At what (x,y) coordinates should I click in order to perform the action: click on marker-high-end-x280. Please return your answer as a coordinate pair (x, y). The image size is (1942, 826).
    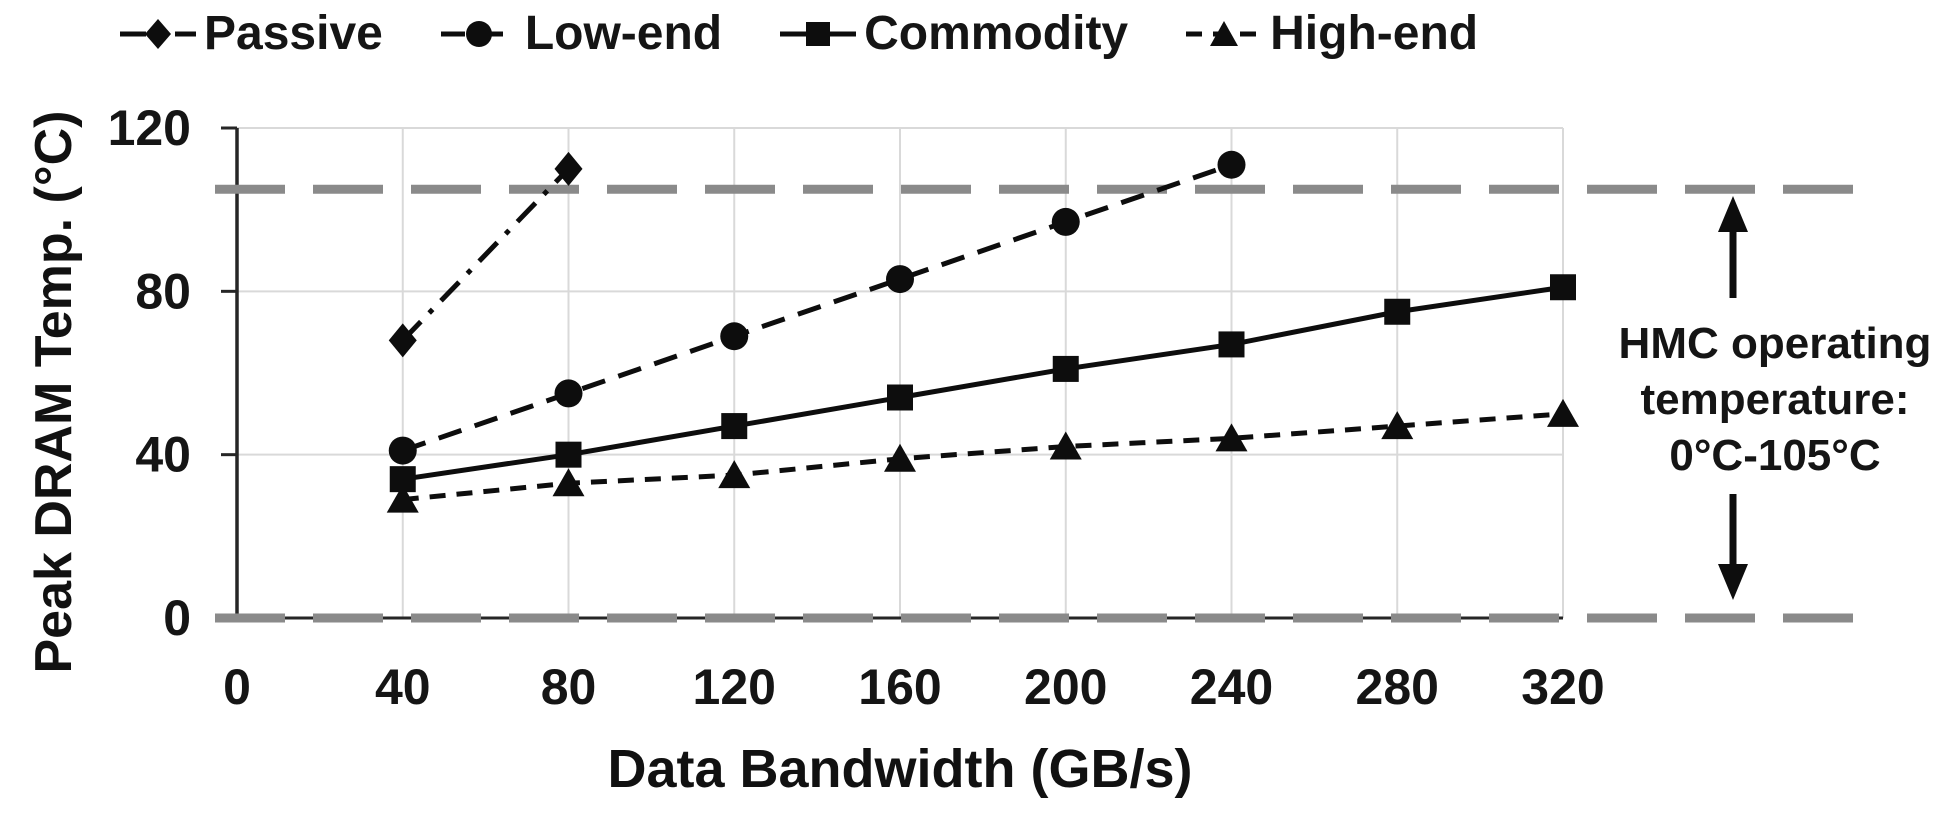
    Looking at the image, I should click on (1397, 425).